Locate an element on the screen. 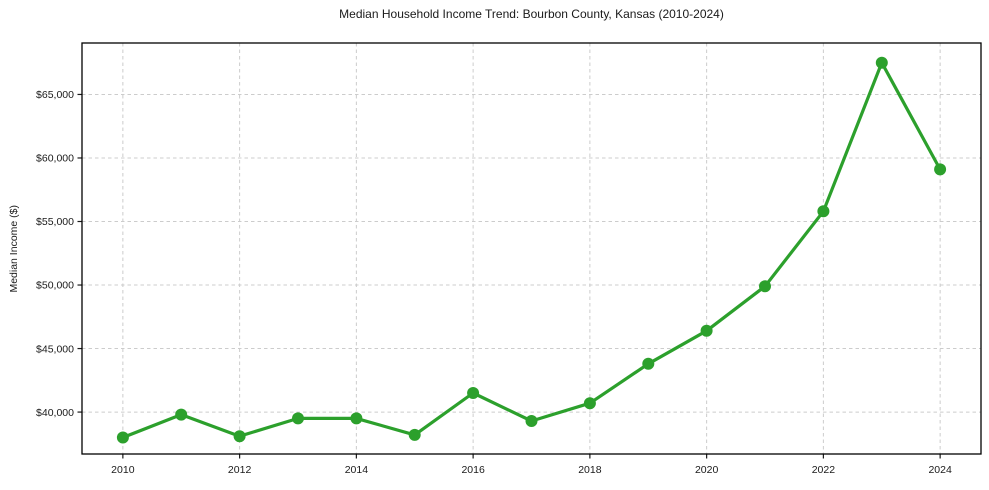 The width and height of the screenshot is (989, 490). x-tick-label: 2018 is located at coordinates (590, 470).